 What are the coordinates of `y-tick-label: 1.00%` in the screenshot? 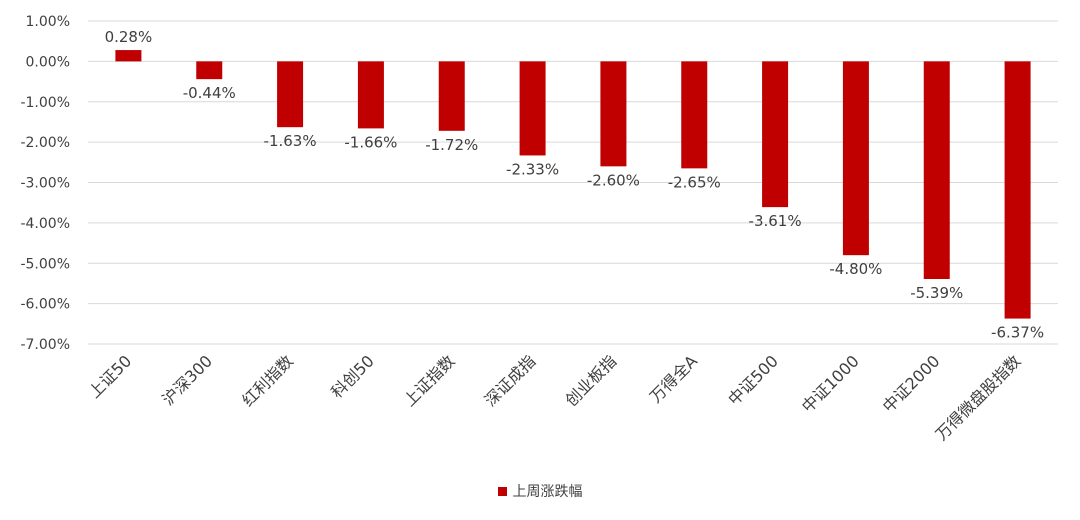 It's located at (48, 22).